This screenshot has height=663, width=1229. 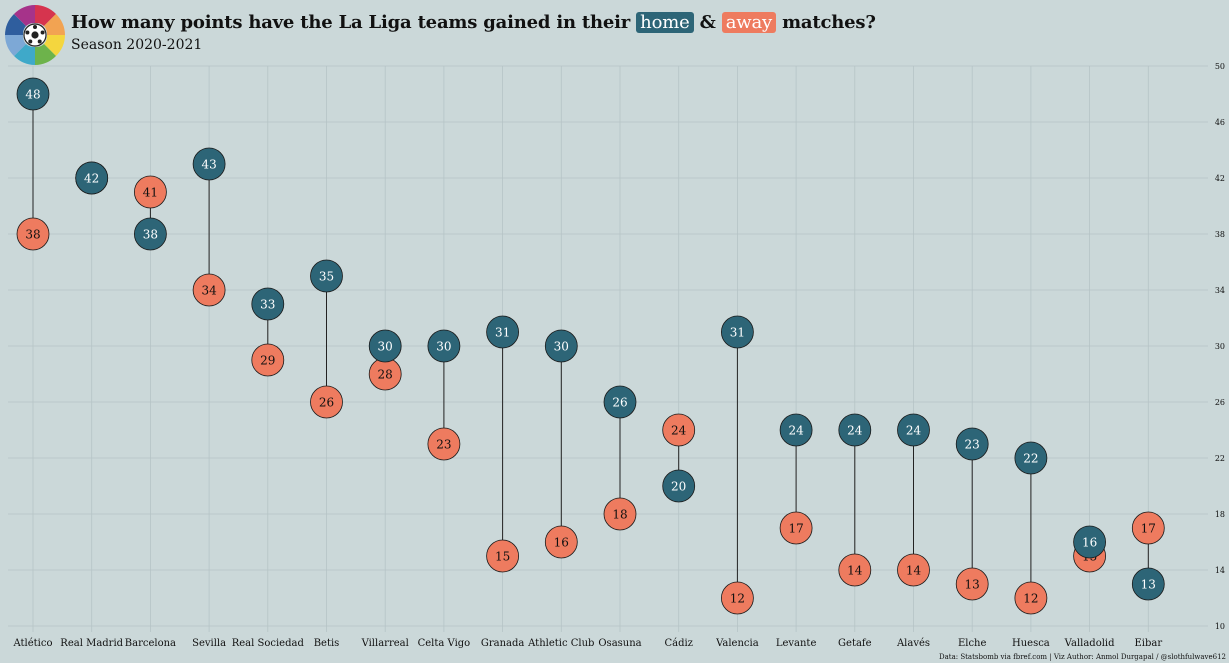 I want to click on away-value-label: 26, so click(x=326, y=403).